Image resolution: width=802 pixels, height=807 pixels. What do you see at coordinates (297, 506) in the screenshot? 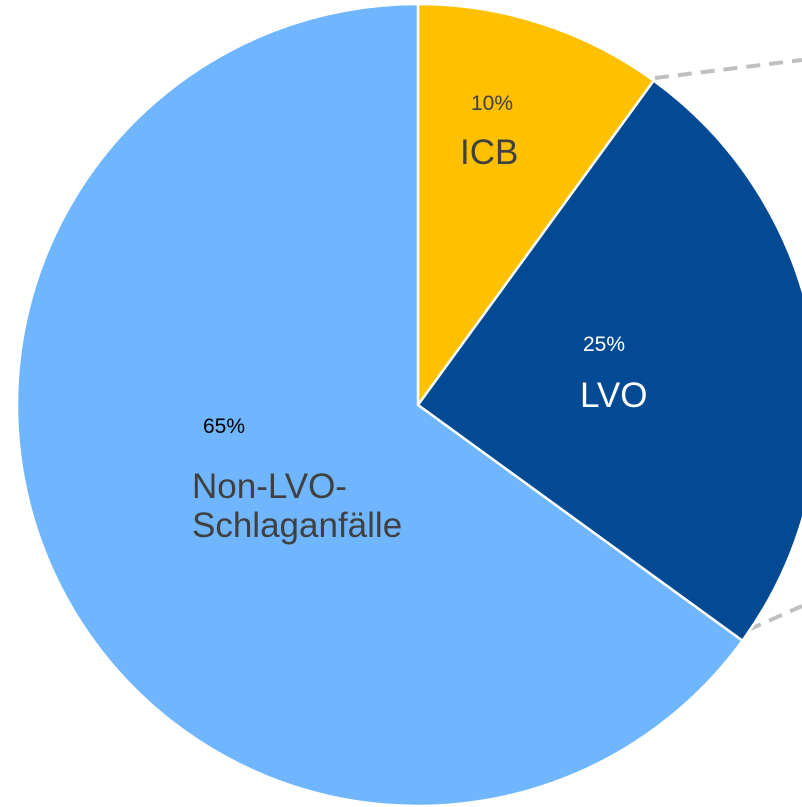
I see `slice-category-label: Non-LVO-Schlaganfälle` at bounding box center [297, 506].